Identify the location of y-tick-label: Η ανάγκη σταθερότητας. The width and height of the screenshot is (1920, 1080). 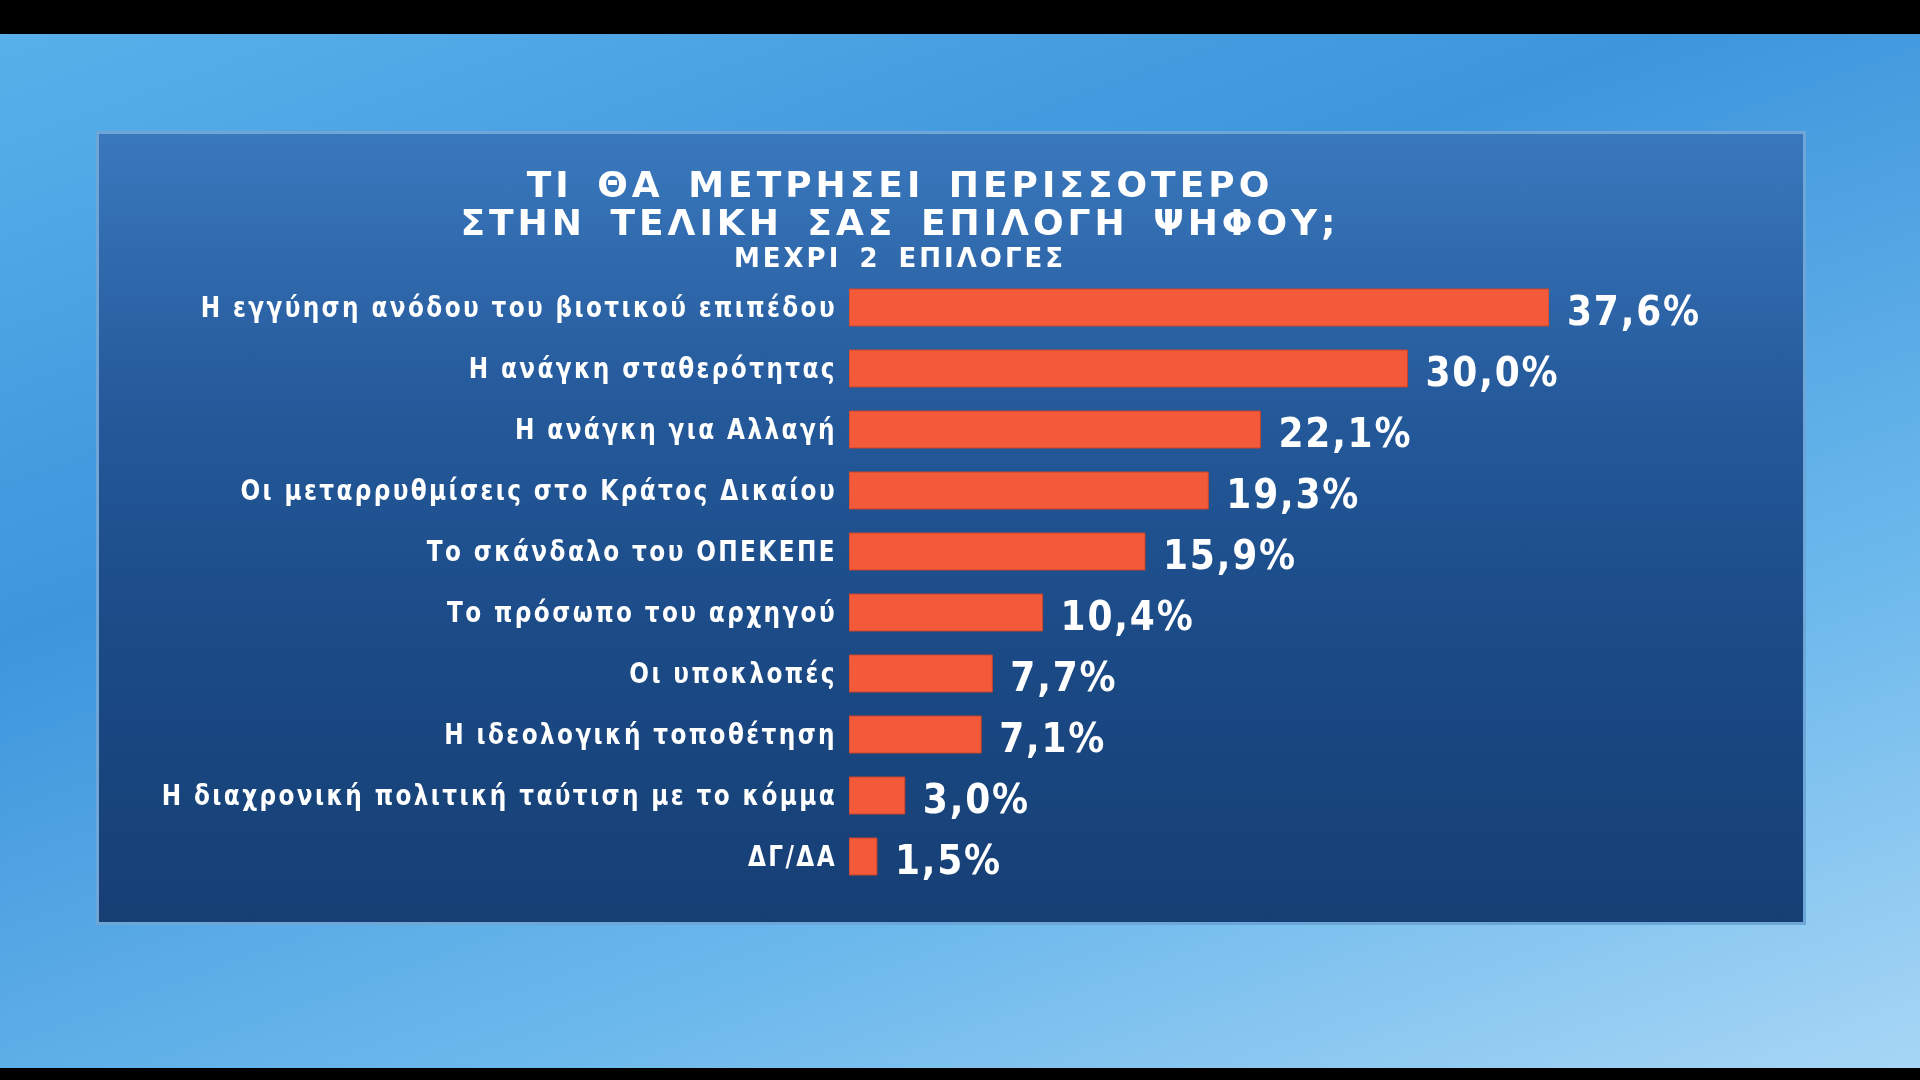
(652, 368).